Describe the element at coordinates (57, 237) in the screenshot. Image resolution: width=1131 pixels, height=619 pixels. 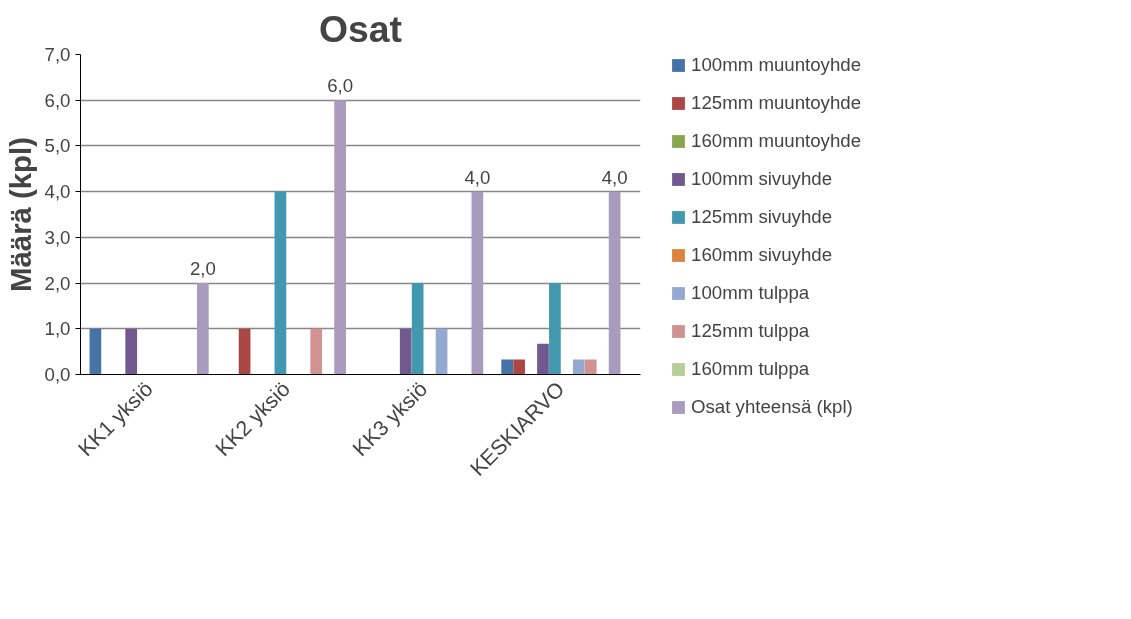
I see `y-tick-label: 3,0` at that location.